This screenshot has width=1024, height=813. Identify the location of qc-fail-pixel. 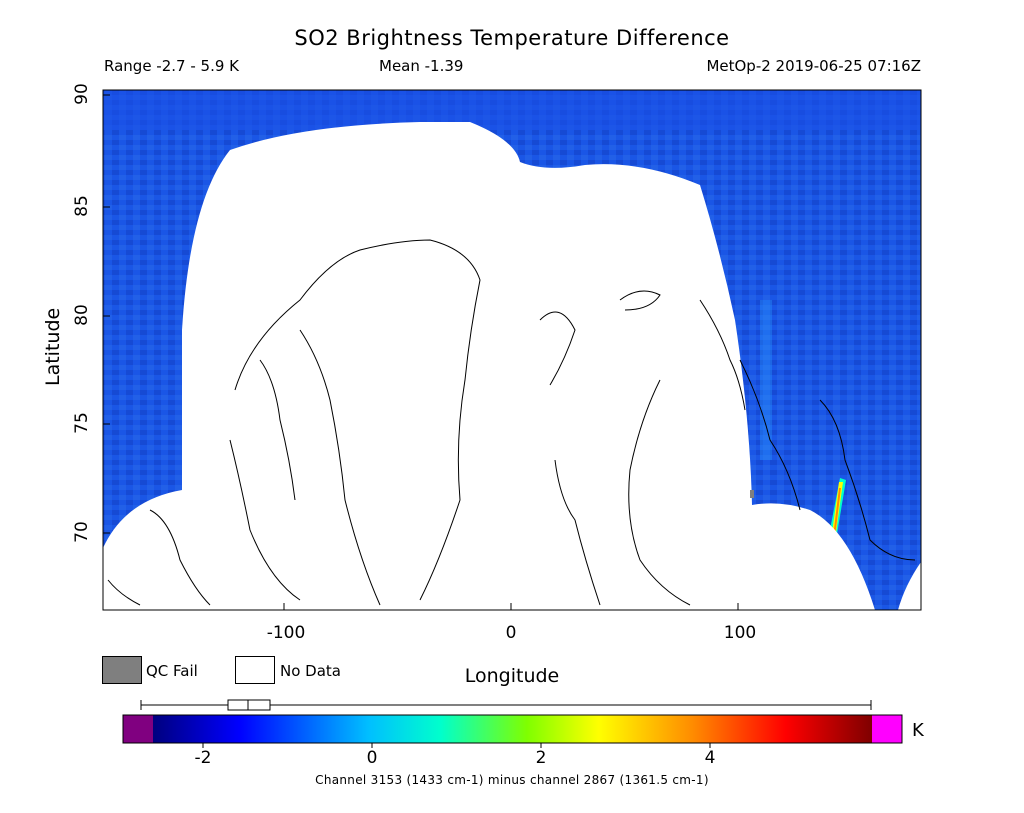
(752, 494).